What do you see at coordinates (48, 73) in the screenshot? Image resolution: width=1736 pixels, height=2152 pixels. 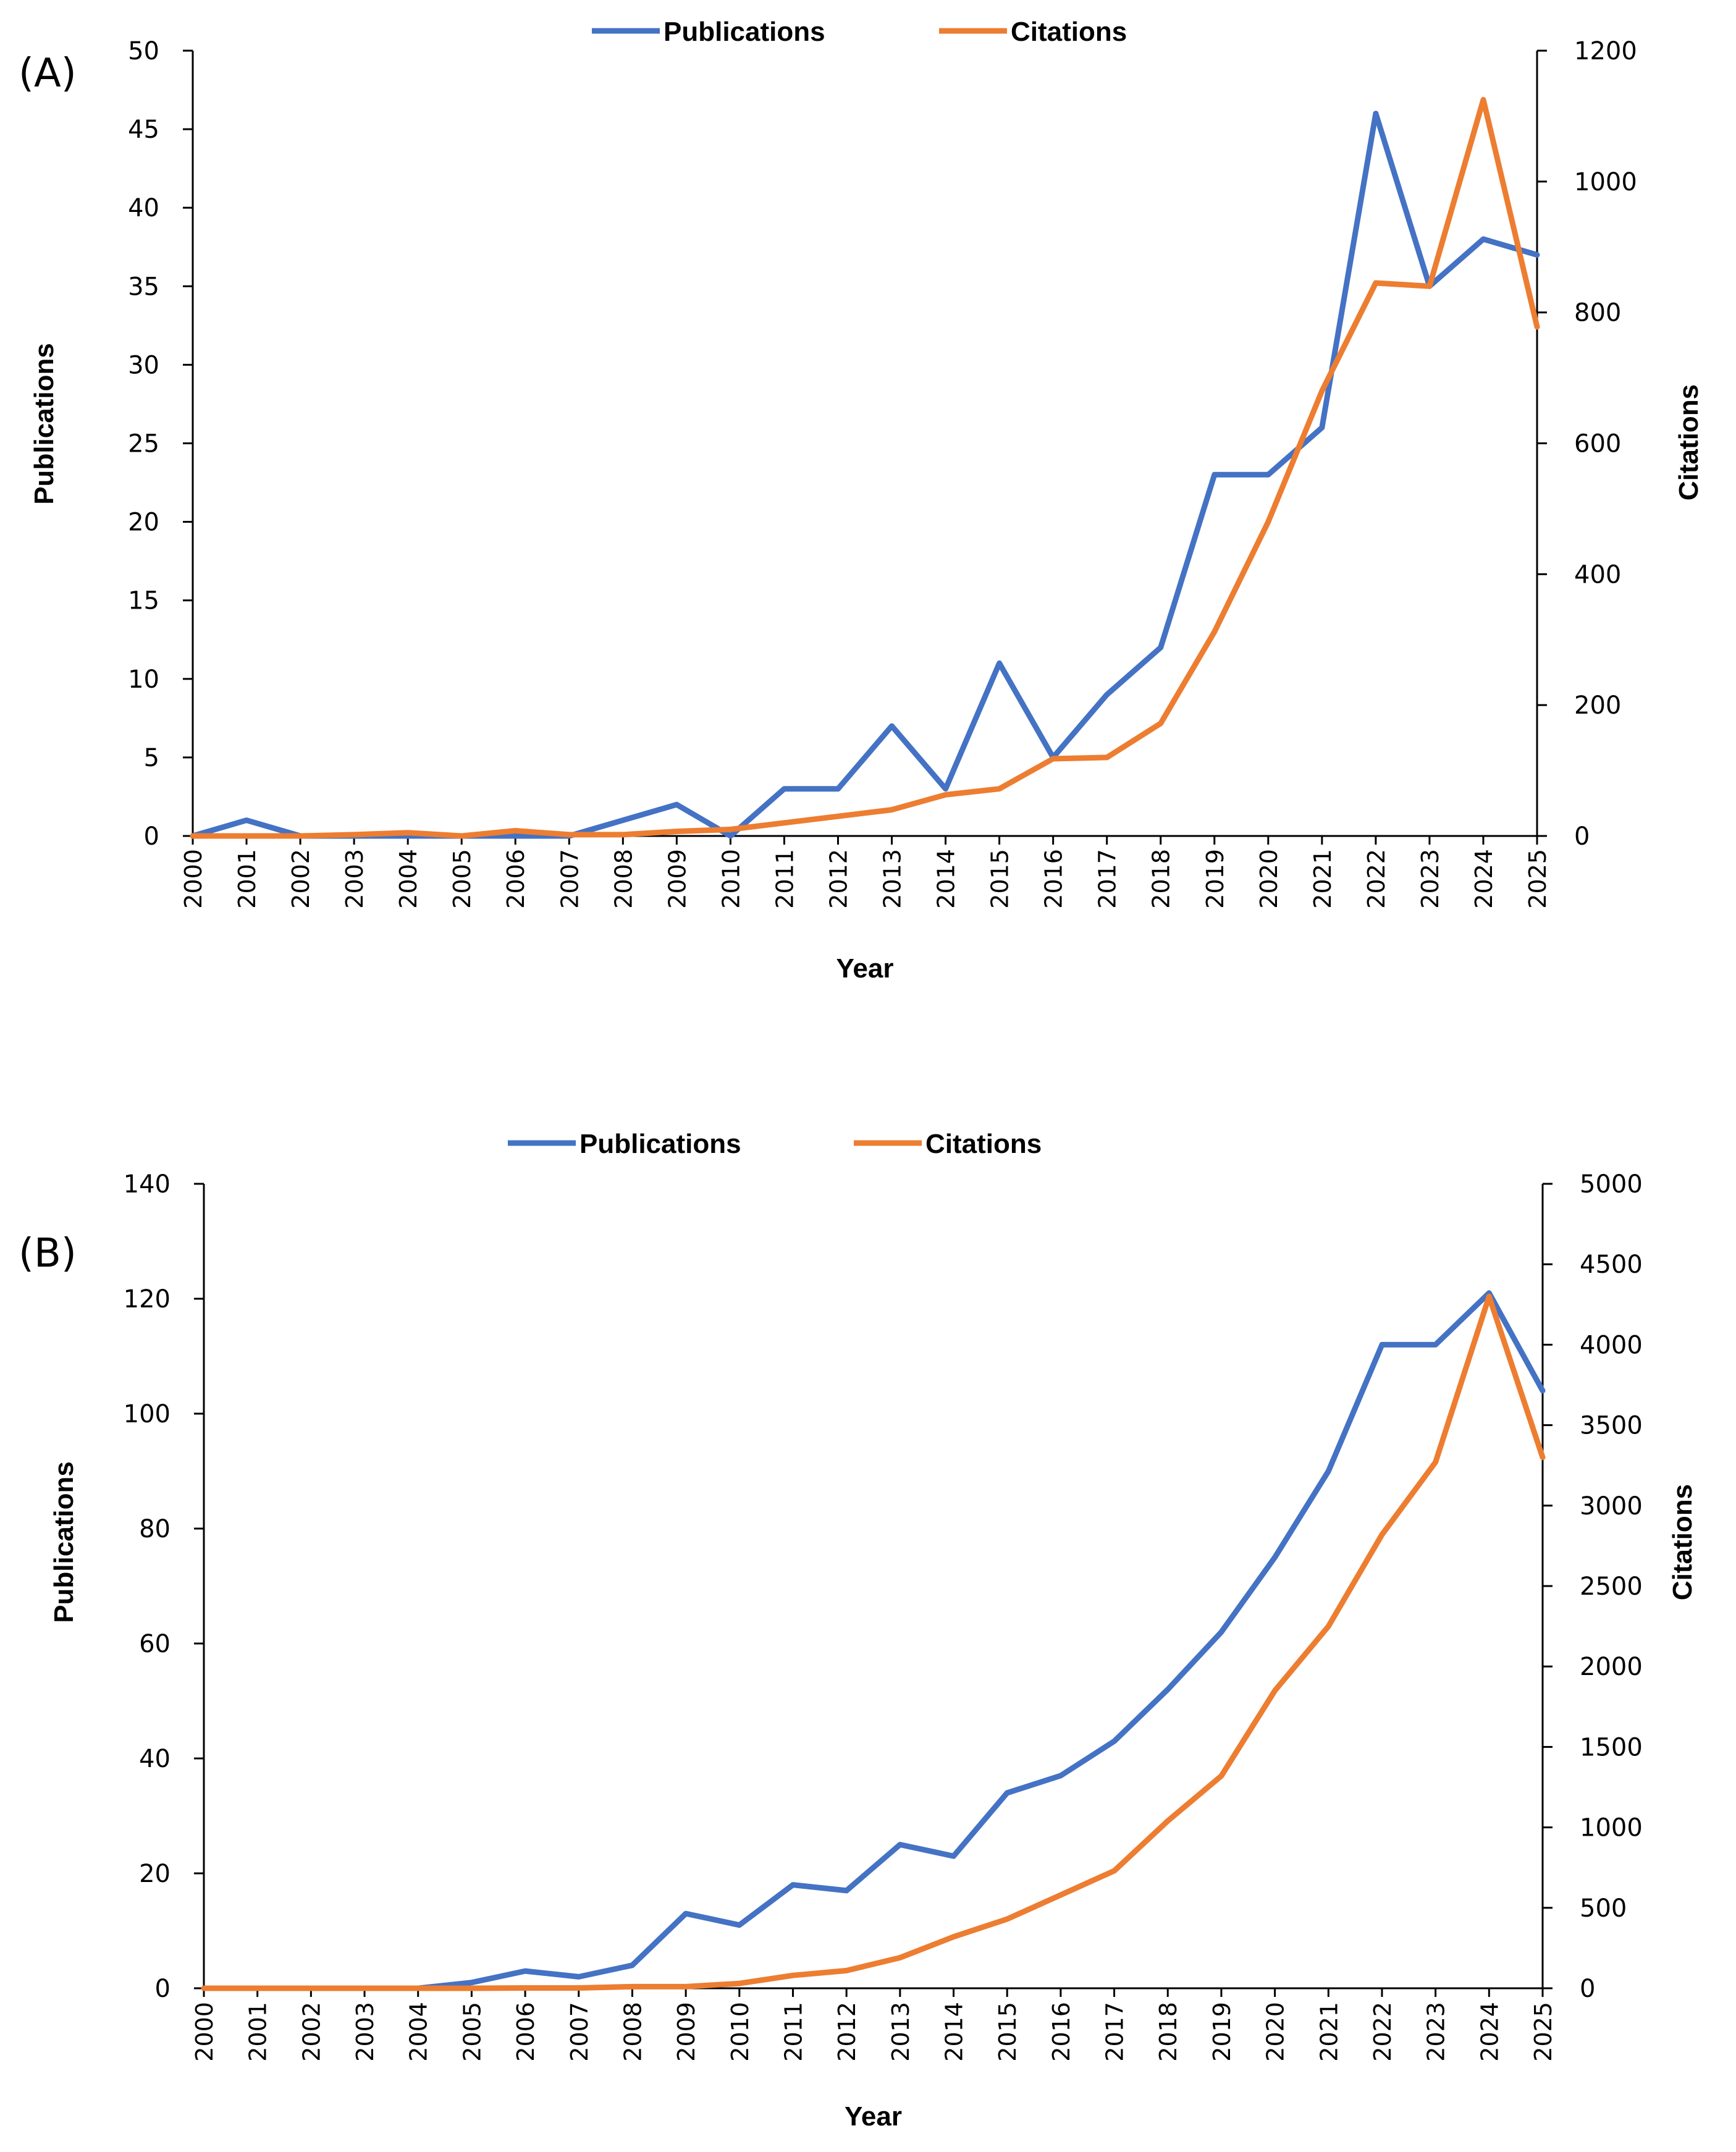 I see `panel-label: (A)` at bounding box center [48, 73].